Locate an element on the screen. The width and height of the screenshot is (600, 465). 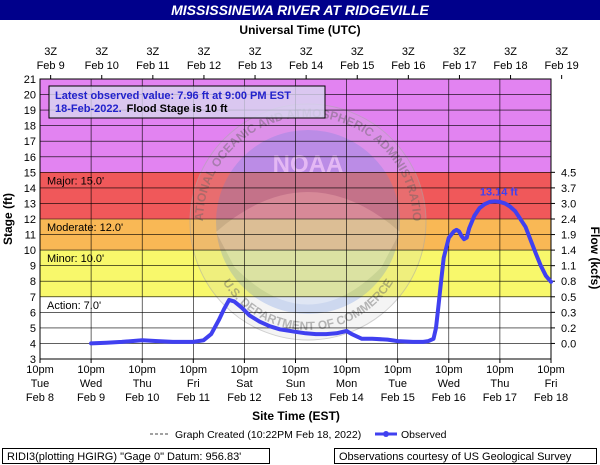
top-tick-date: Feb 9 is located at coordinates (51, 66).